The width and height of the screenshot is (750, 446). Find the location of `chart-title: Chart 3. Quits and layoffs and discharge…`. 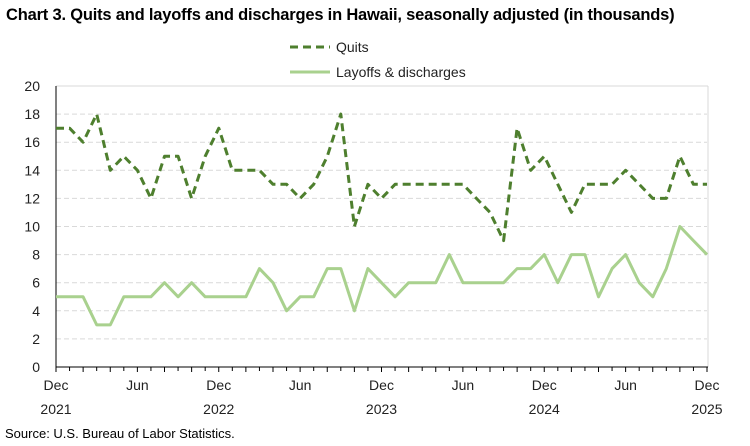

chart-title: Chart 3. Quits and layoffs and discharge… is located at coordinates (340, 15).